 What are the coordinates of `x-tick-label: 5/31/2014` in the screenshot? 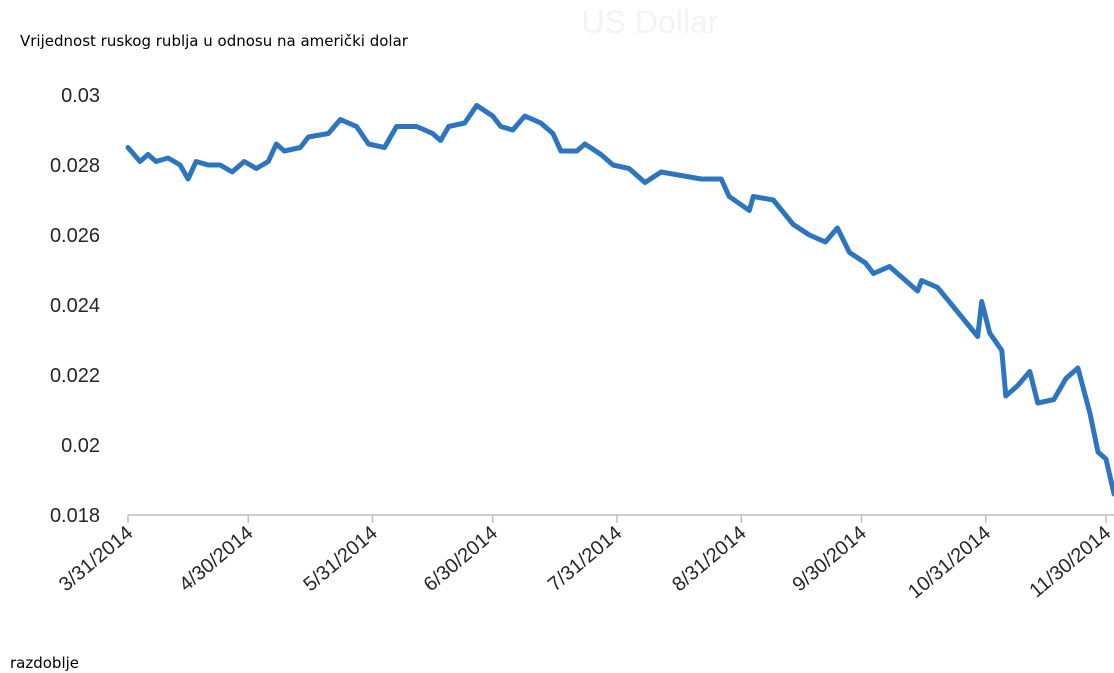 It's located at (340, 559).